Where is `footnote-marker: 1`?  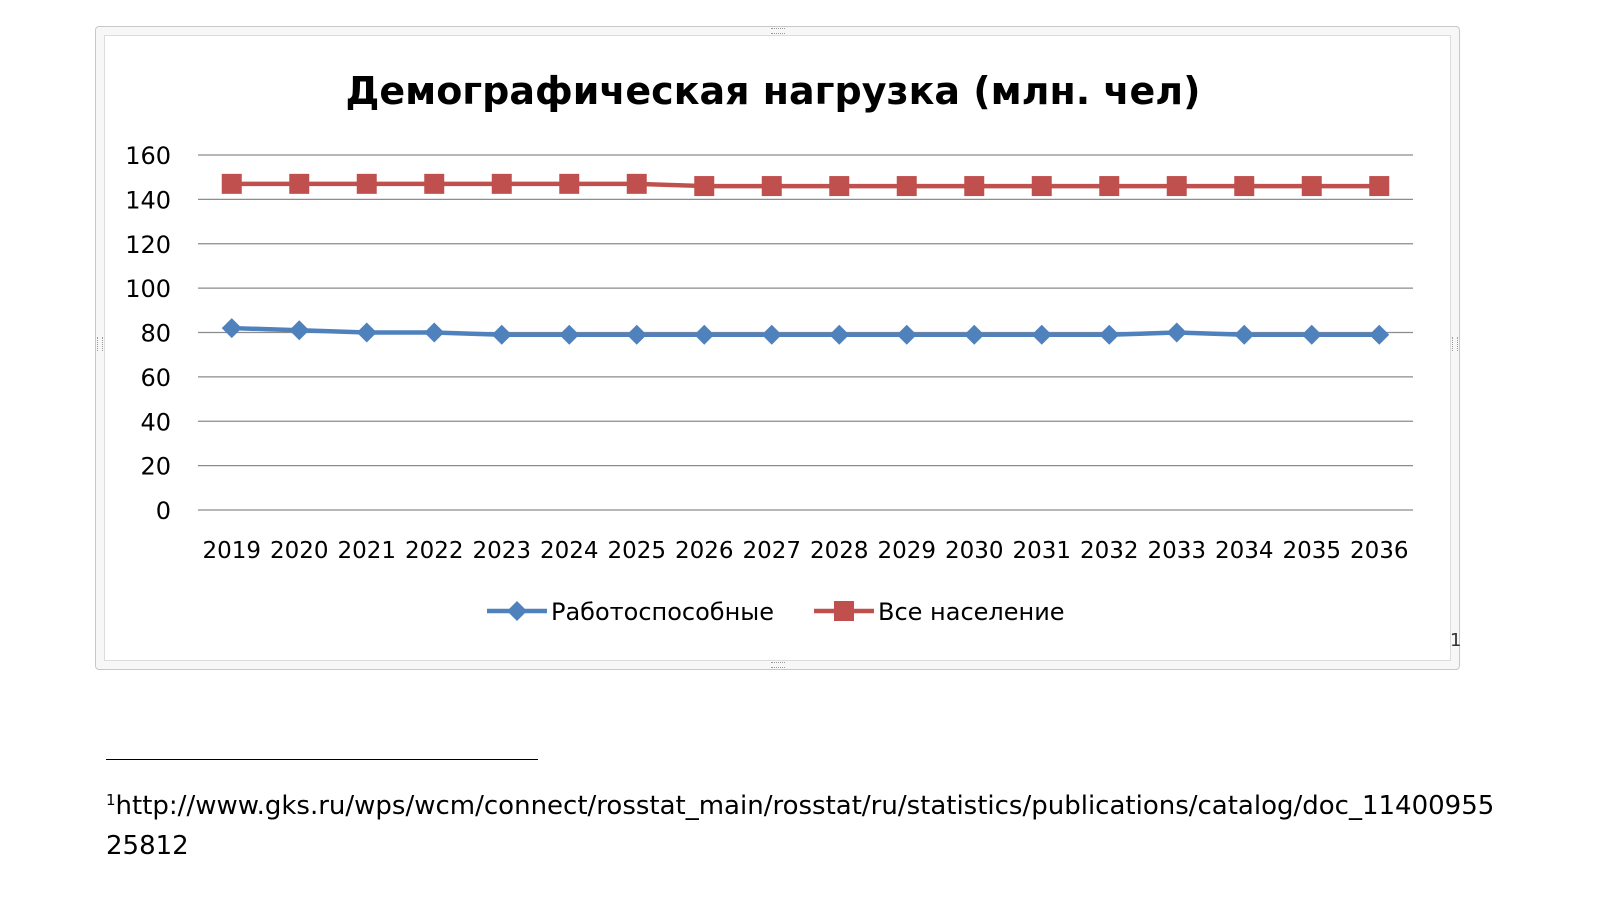
footnote-marker: 1 is located at coordinates (111, 800).